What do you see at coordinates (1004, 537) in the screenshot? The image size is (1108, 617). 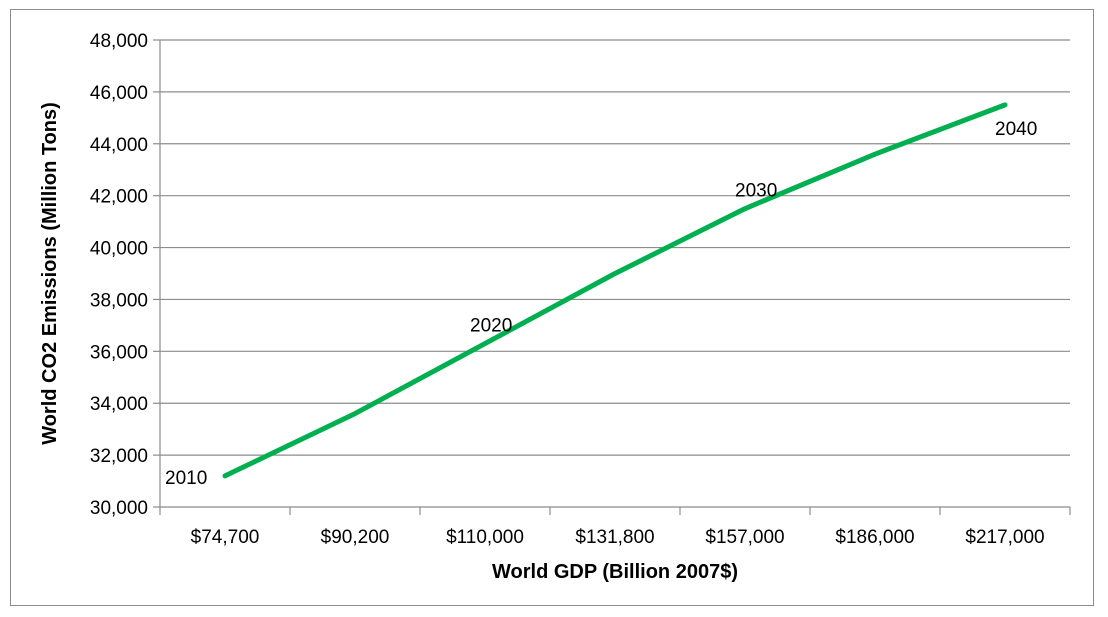 I see `x-tick-label: $217,000` at bounding box center [1004, 537].